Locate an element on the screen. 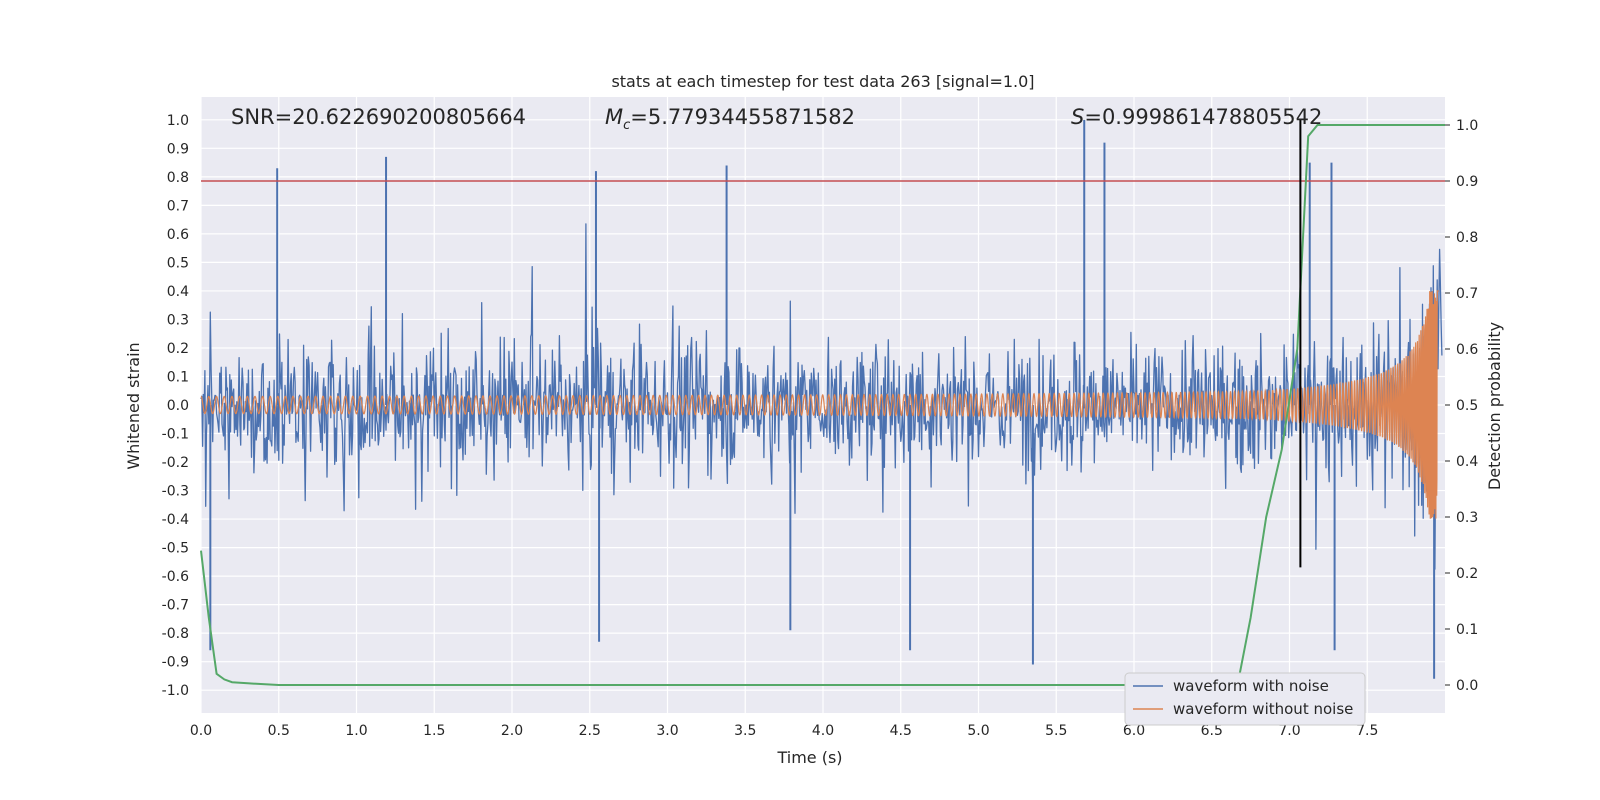  y2-tick-label: 0.3 is located at coordinates (1467, 518).